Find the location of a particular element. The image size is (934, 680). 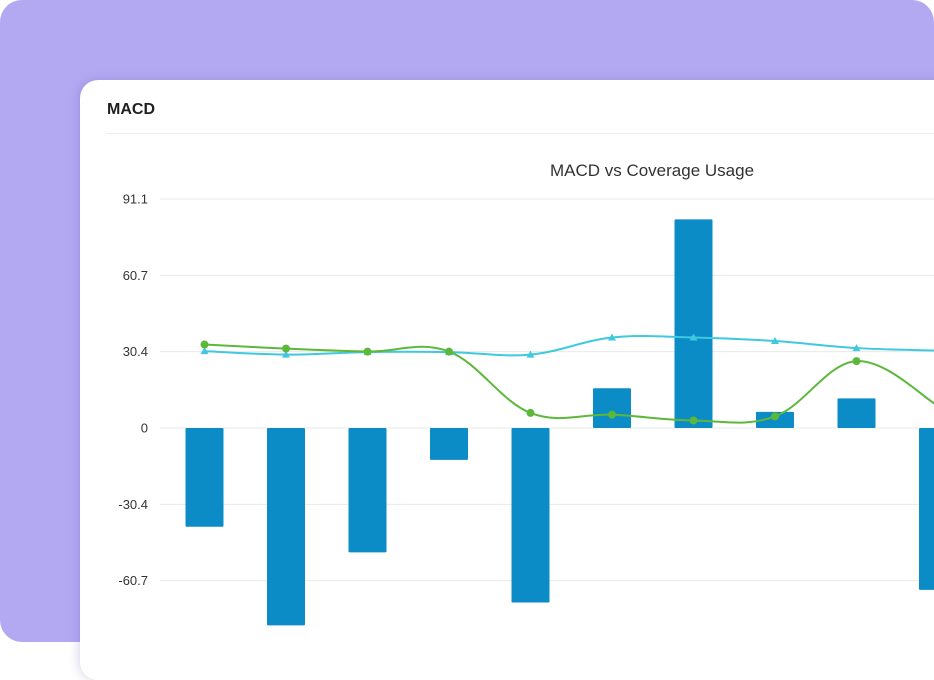

y-tick-label: 91.1 is located at coordinates (135, 199).